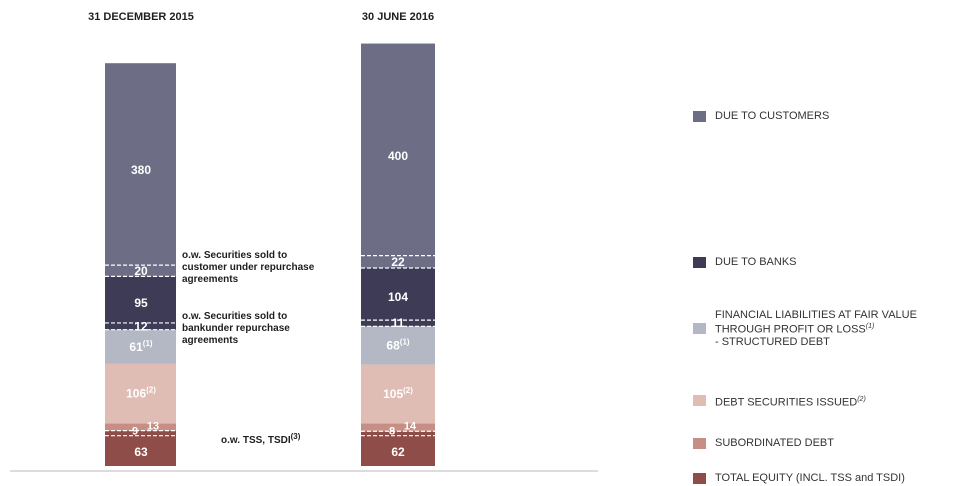 This screenshot has height=486, width=971. I want to click on of-which-o-w-securities-sold-to-customer-under-repurchase-agreements-label: 20, so click(141, 271).